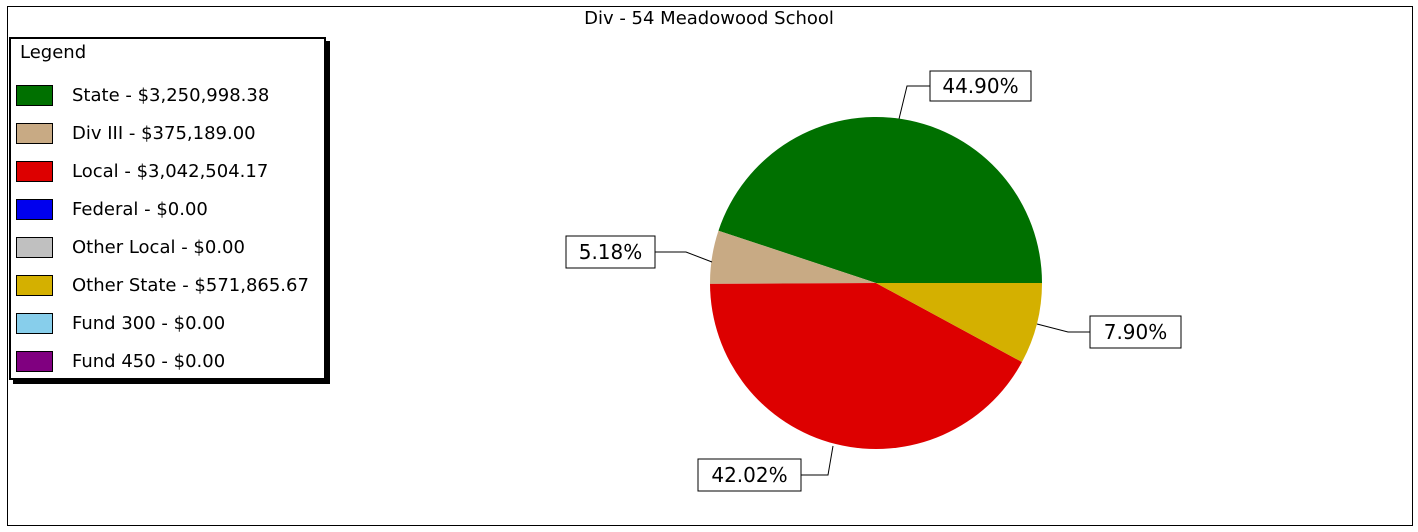 The height and width of the screenshot is (532, 1418). Describe the element at coordinates (190, 285) in the screenshot. I see `legend-label: Other State - $571,865.67` at that location.